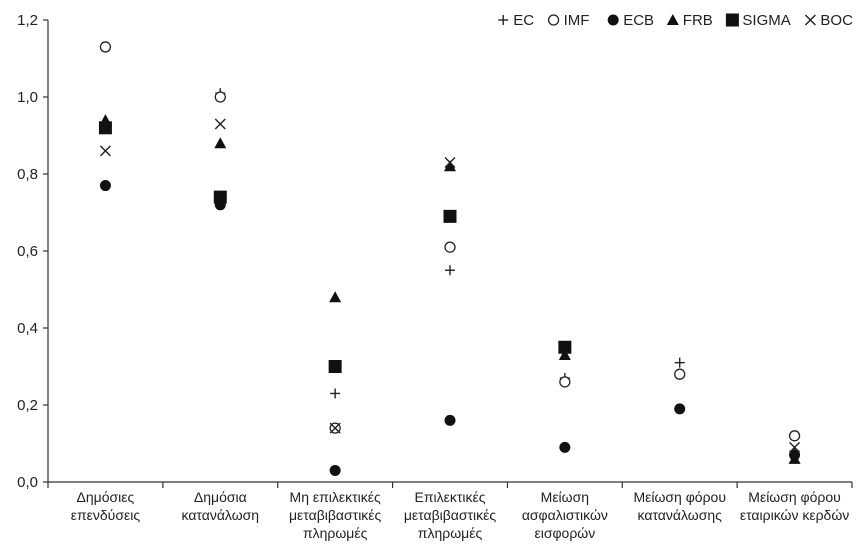  What do you see at coordinates (27, 174) in the screenshot?
I see `y-tick-label: 0,8` at bounding box center [27, 174].